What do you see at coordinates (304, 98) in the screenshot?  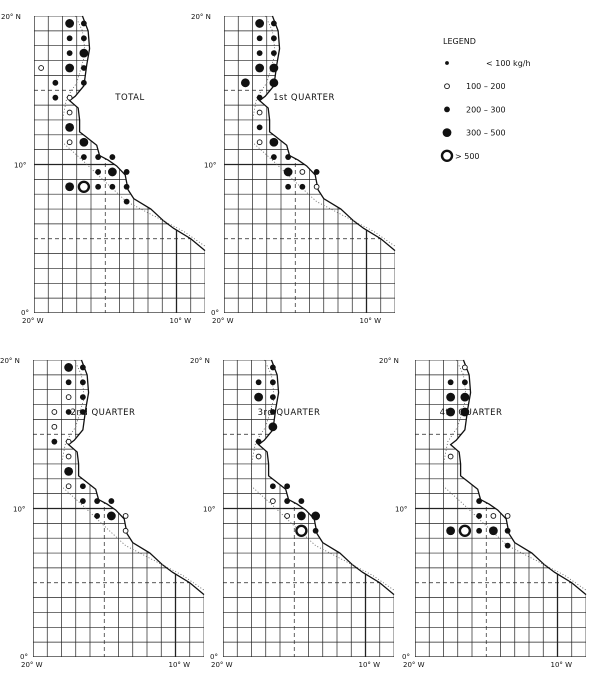 I see `panel-title: 1st QUARTER` at bounding box center [304, 98].